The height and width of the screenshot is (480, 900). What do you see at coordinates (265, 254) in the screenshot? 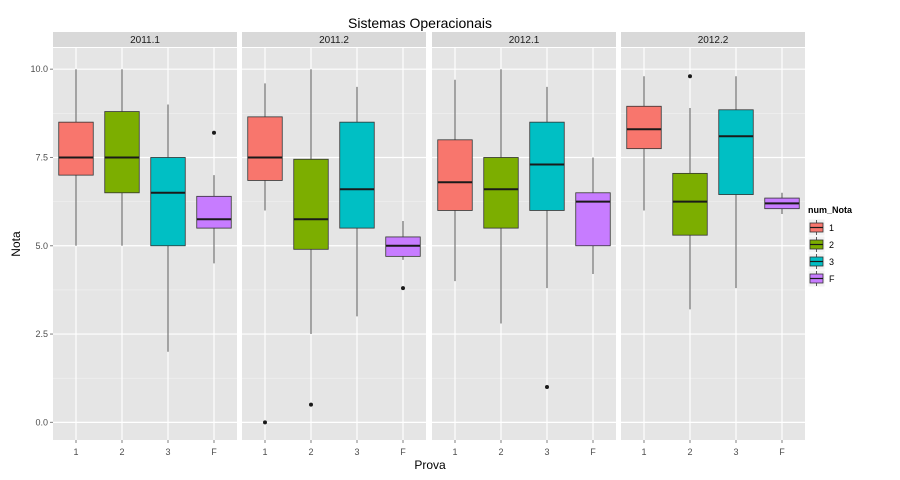
I see `box-2011.2-1` at bounding box center [265, 254].